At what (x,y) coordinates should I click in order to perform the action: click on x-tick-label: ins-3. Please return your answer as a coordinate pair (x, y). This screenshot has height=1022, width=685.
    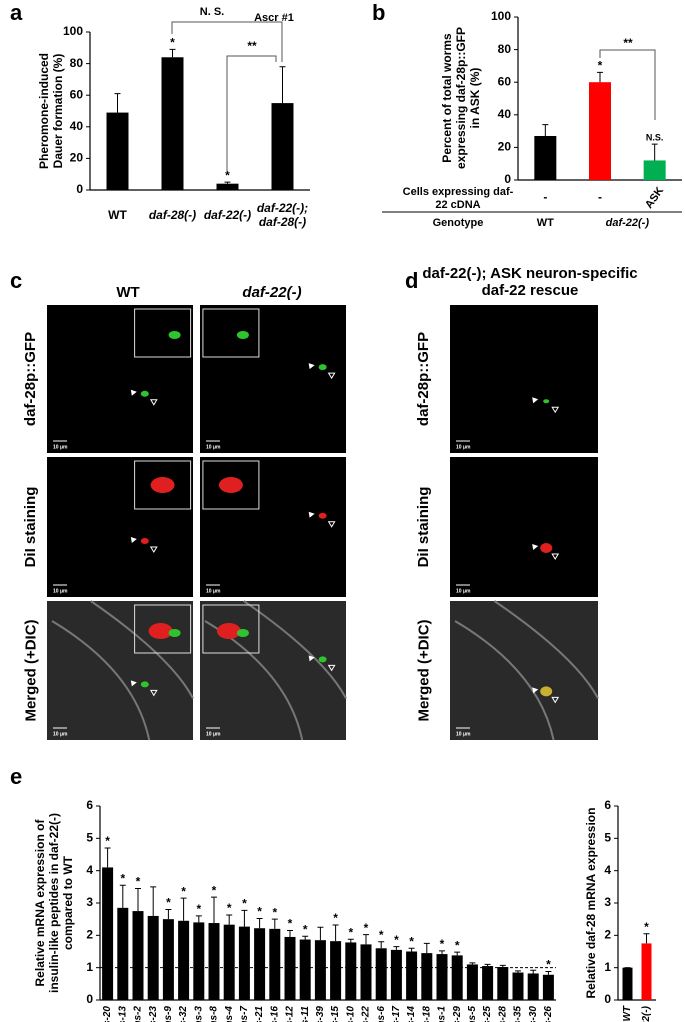
    Looking at the image, I should click on (198, 1014).